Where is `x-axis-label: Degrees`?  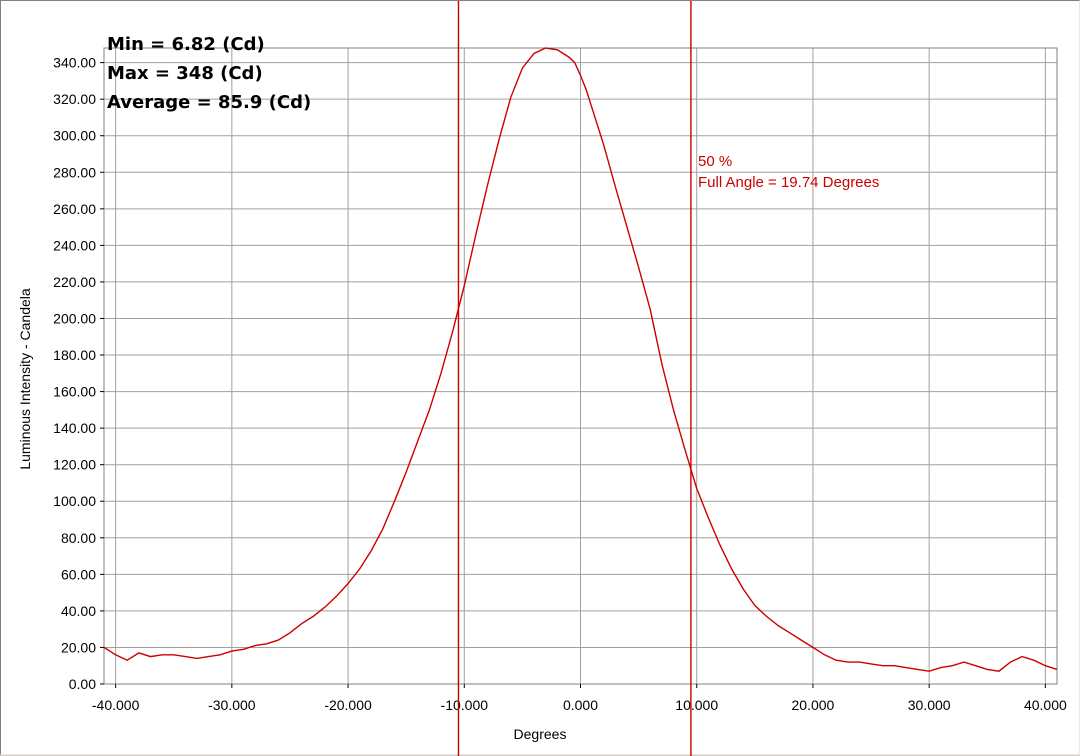 x-axis-label: Degrees is located at coordinates (540, 734).